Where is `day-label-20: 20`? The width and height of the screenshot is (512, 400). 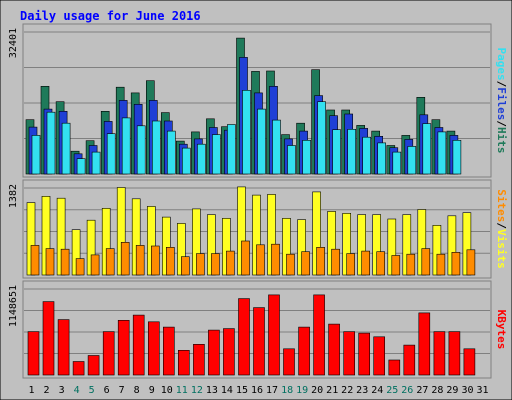 day-label-20: 20 is located at coordinates (317, 390).